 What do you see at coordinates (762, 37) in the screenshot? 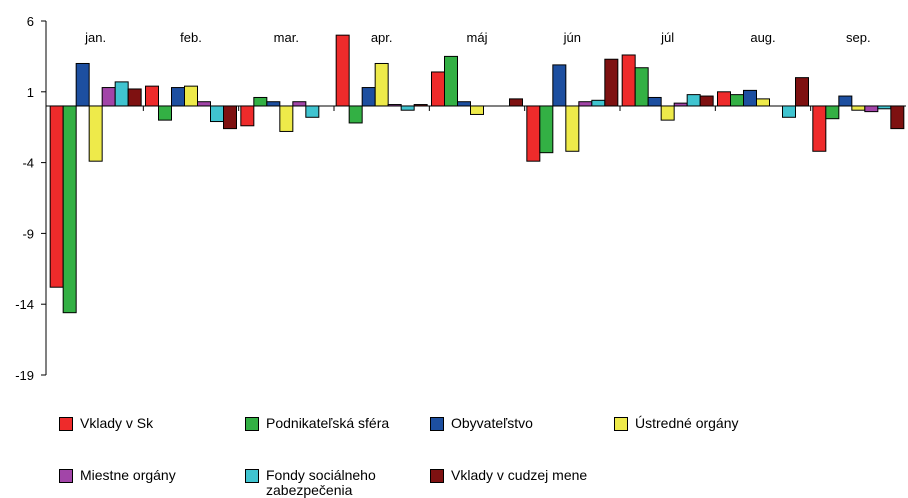
I see `category-label: aug.` at bounding box center [762, 37].